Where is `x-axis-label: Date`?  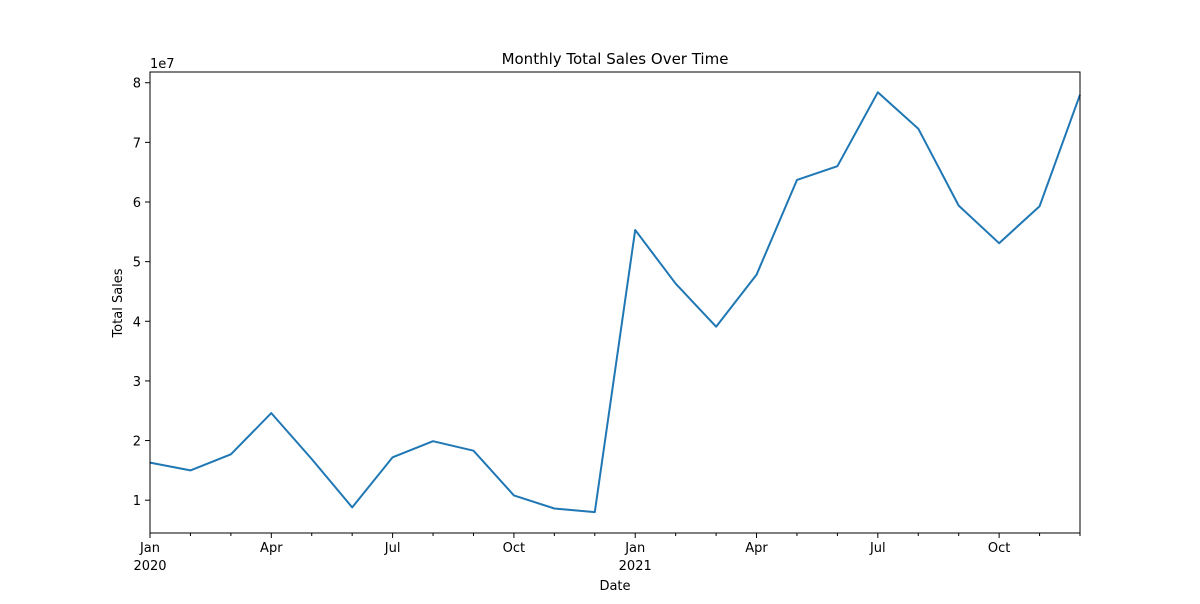
x-axis-label: Date is located at coordinates (614, 586).